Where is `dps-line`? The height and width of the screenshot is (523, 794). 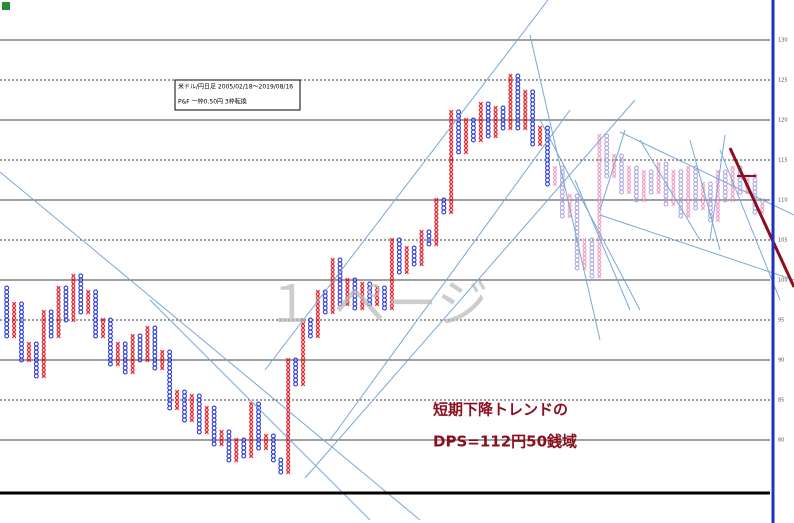 dps-line is located at coordinates (761, 217).